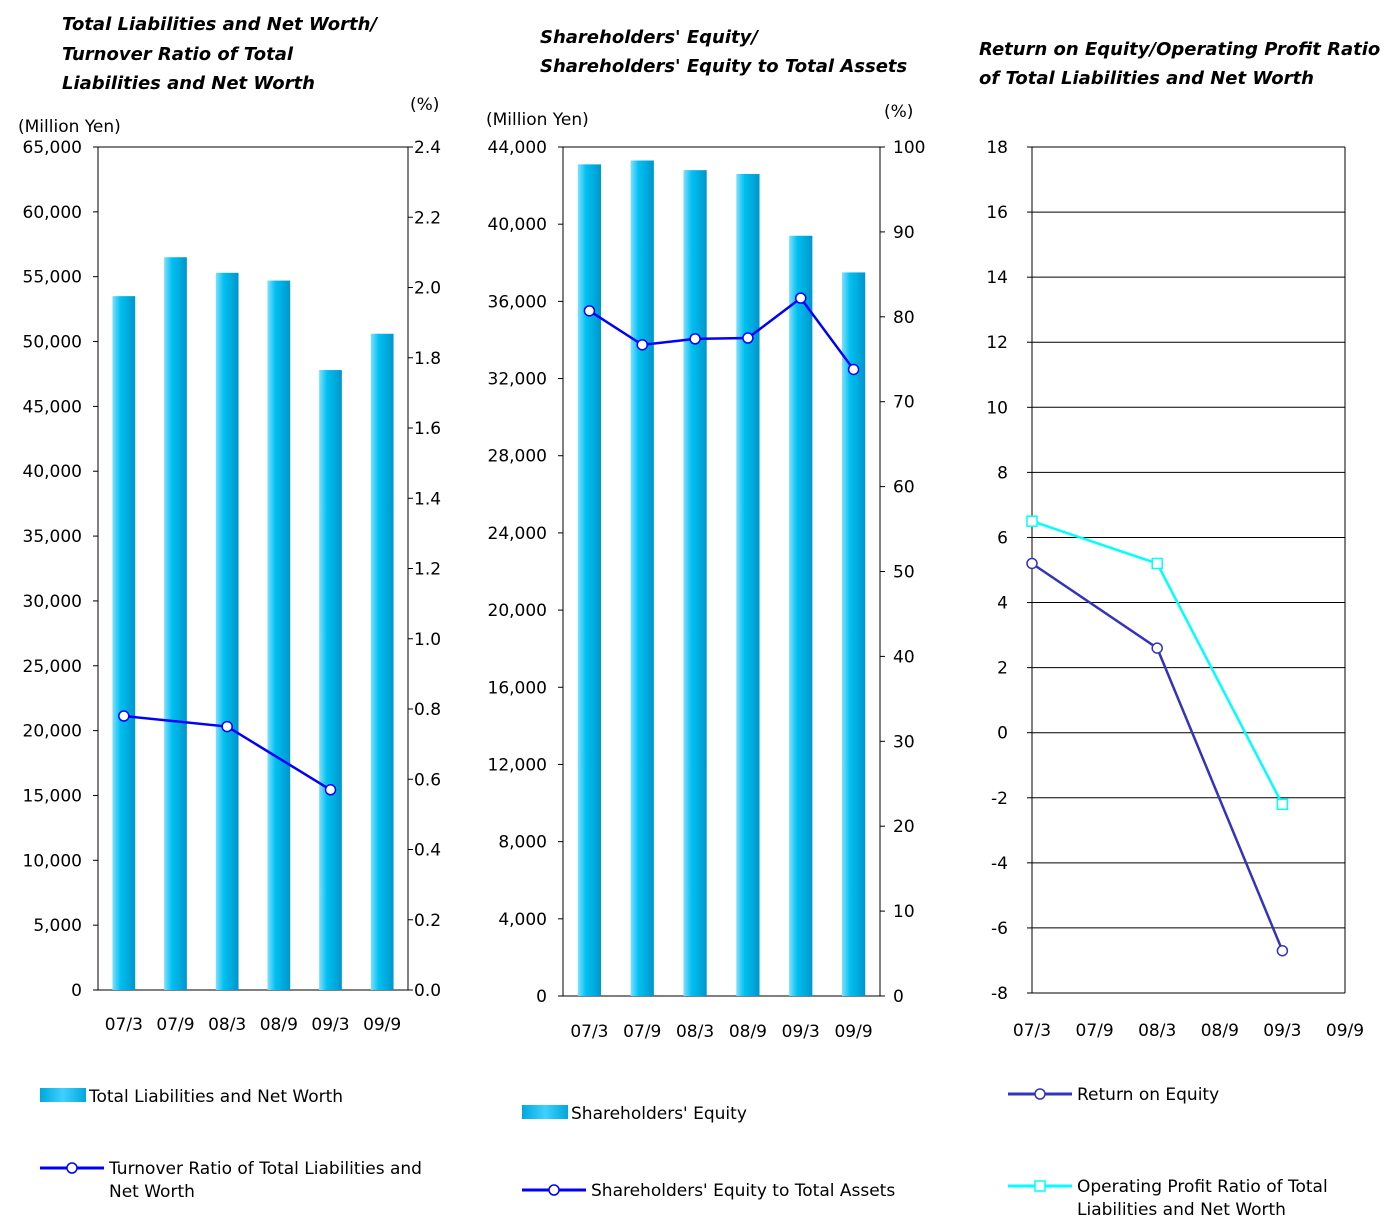 The height and width of the screenshot is (1220, 1384). Describe the element at coordinates (517, 611) in the screenshot. I see `y-tick-label-left: 20,000` at that location.